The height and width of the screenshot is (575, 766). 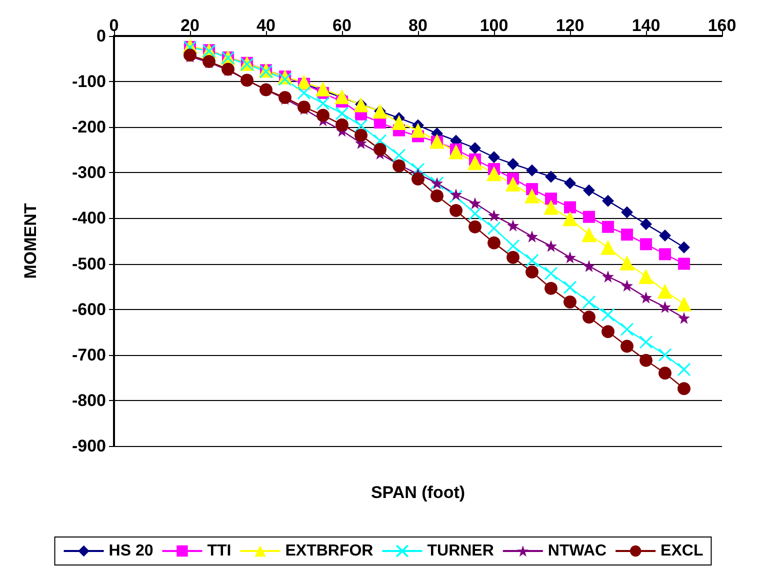 I want to click on x-tick-label: 20, so click(x=190, y=25).